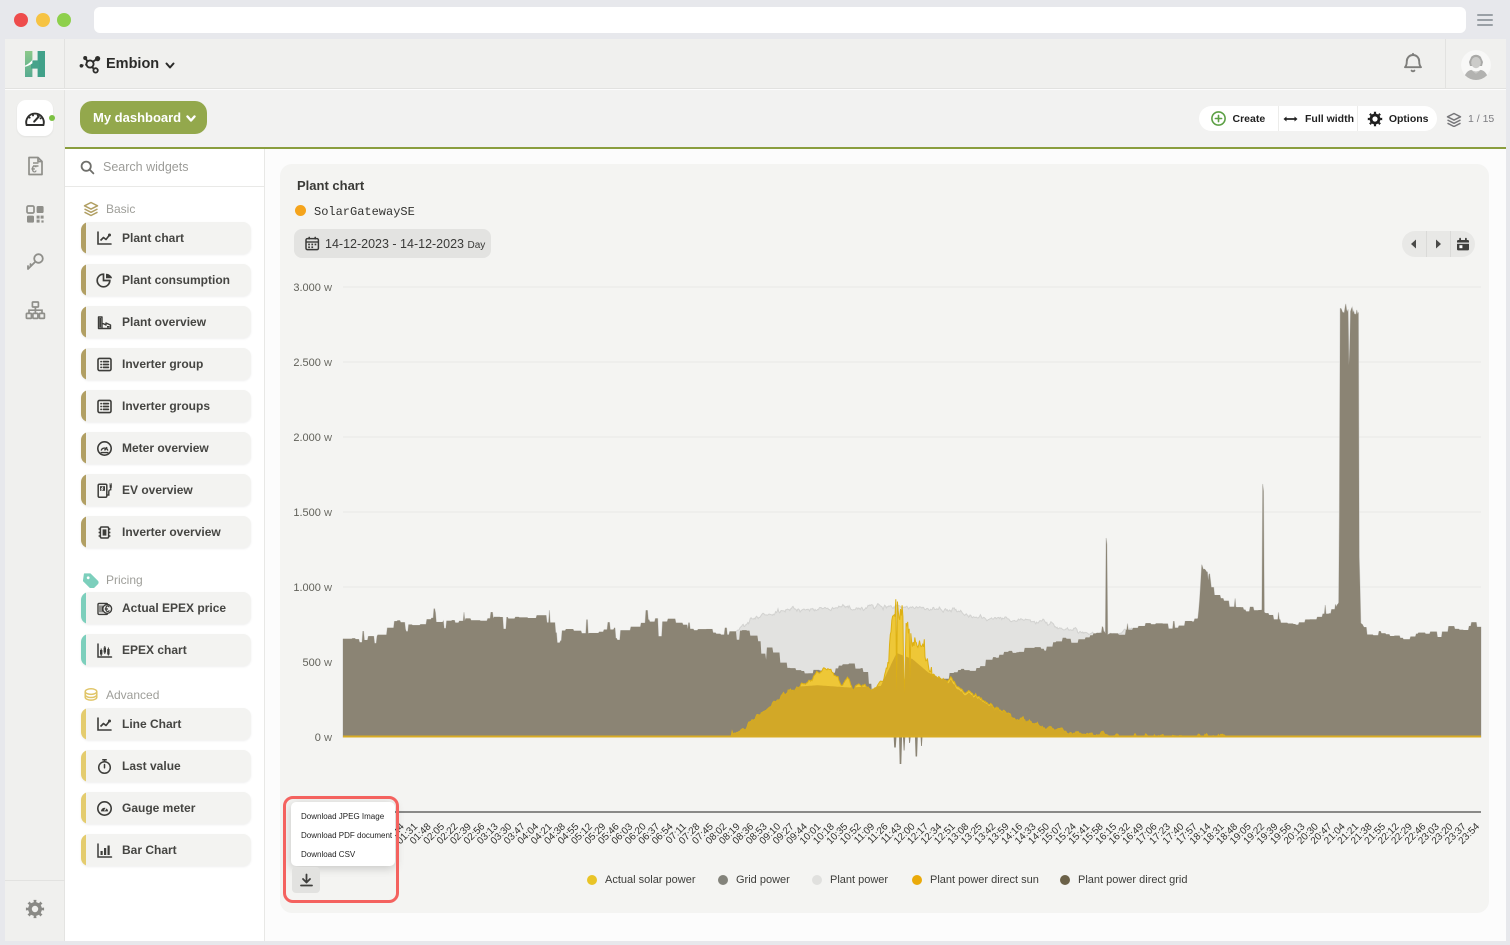 This screenshot has width=1510, height=945. What do you see at coordinates (317, 663) in the screenshot?
I see `svg-text: 500 W` at bounding box center [317, 663].